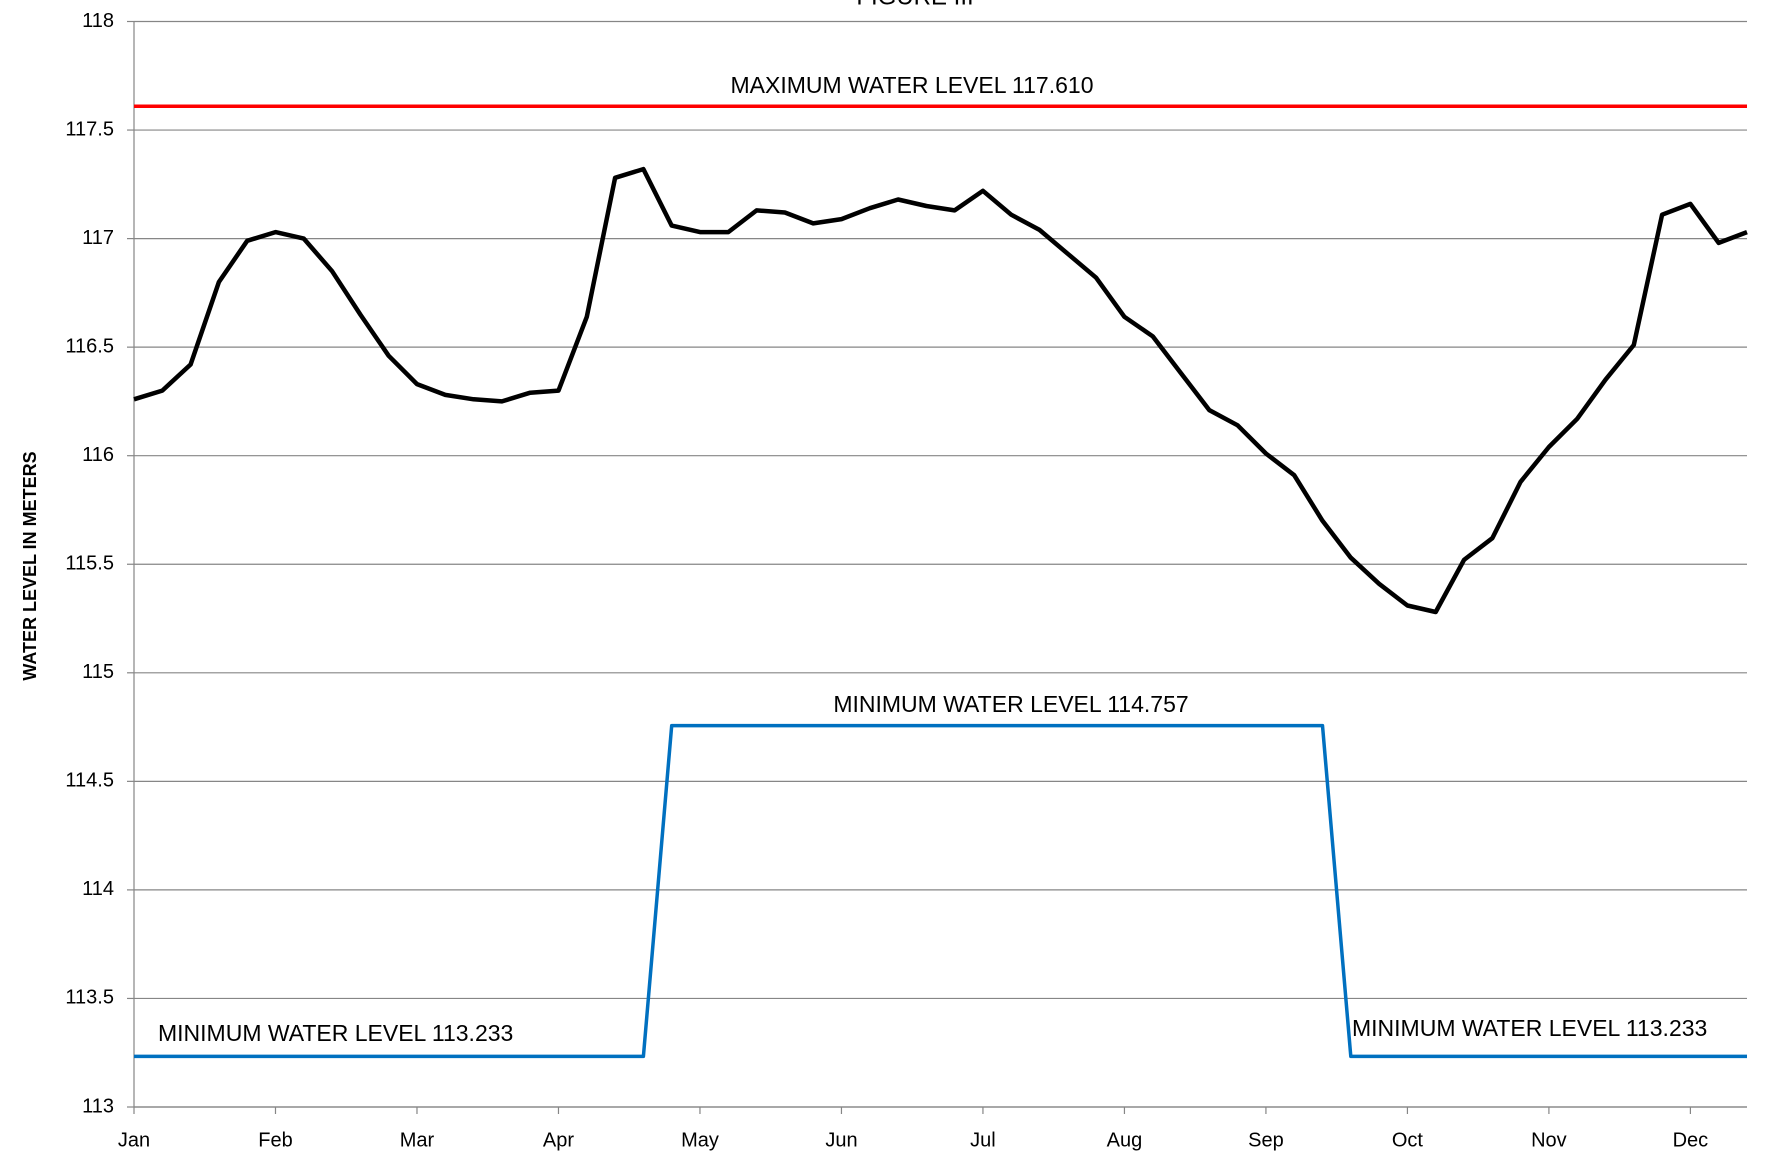 This screenshot has width=1772, height=1154. I want to click on x-tick-label: Mar, so click(417, 1140).